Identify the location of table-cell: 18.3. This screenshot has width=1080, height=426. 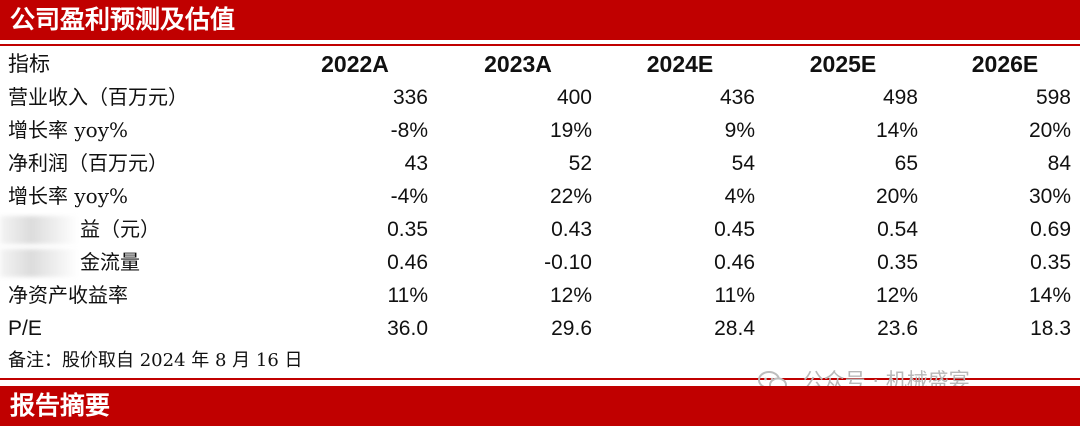
(1050, 328).